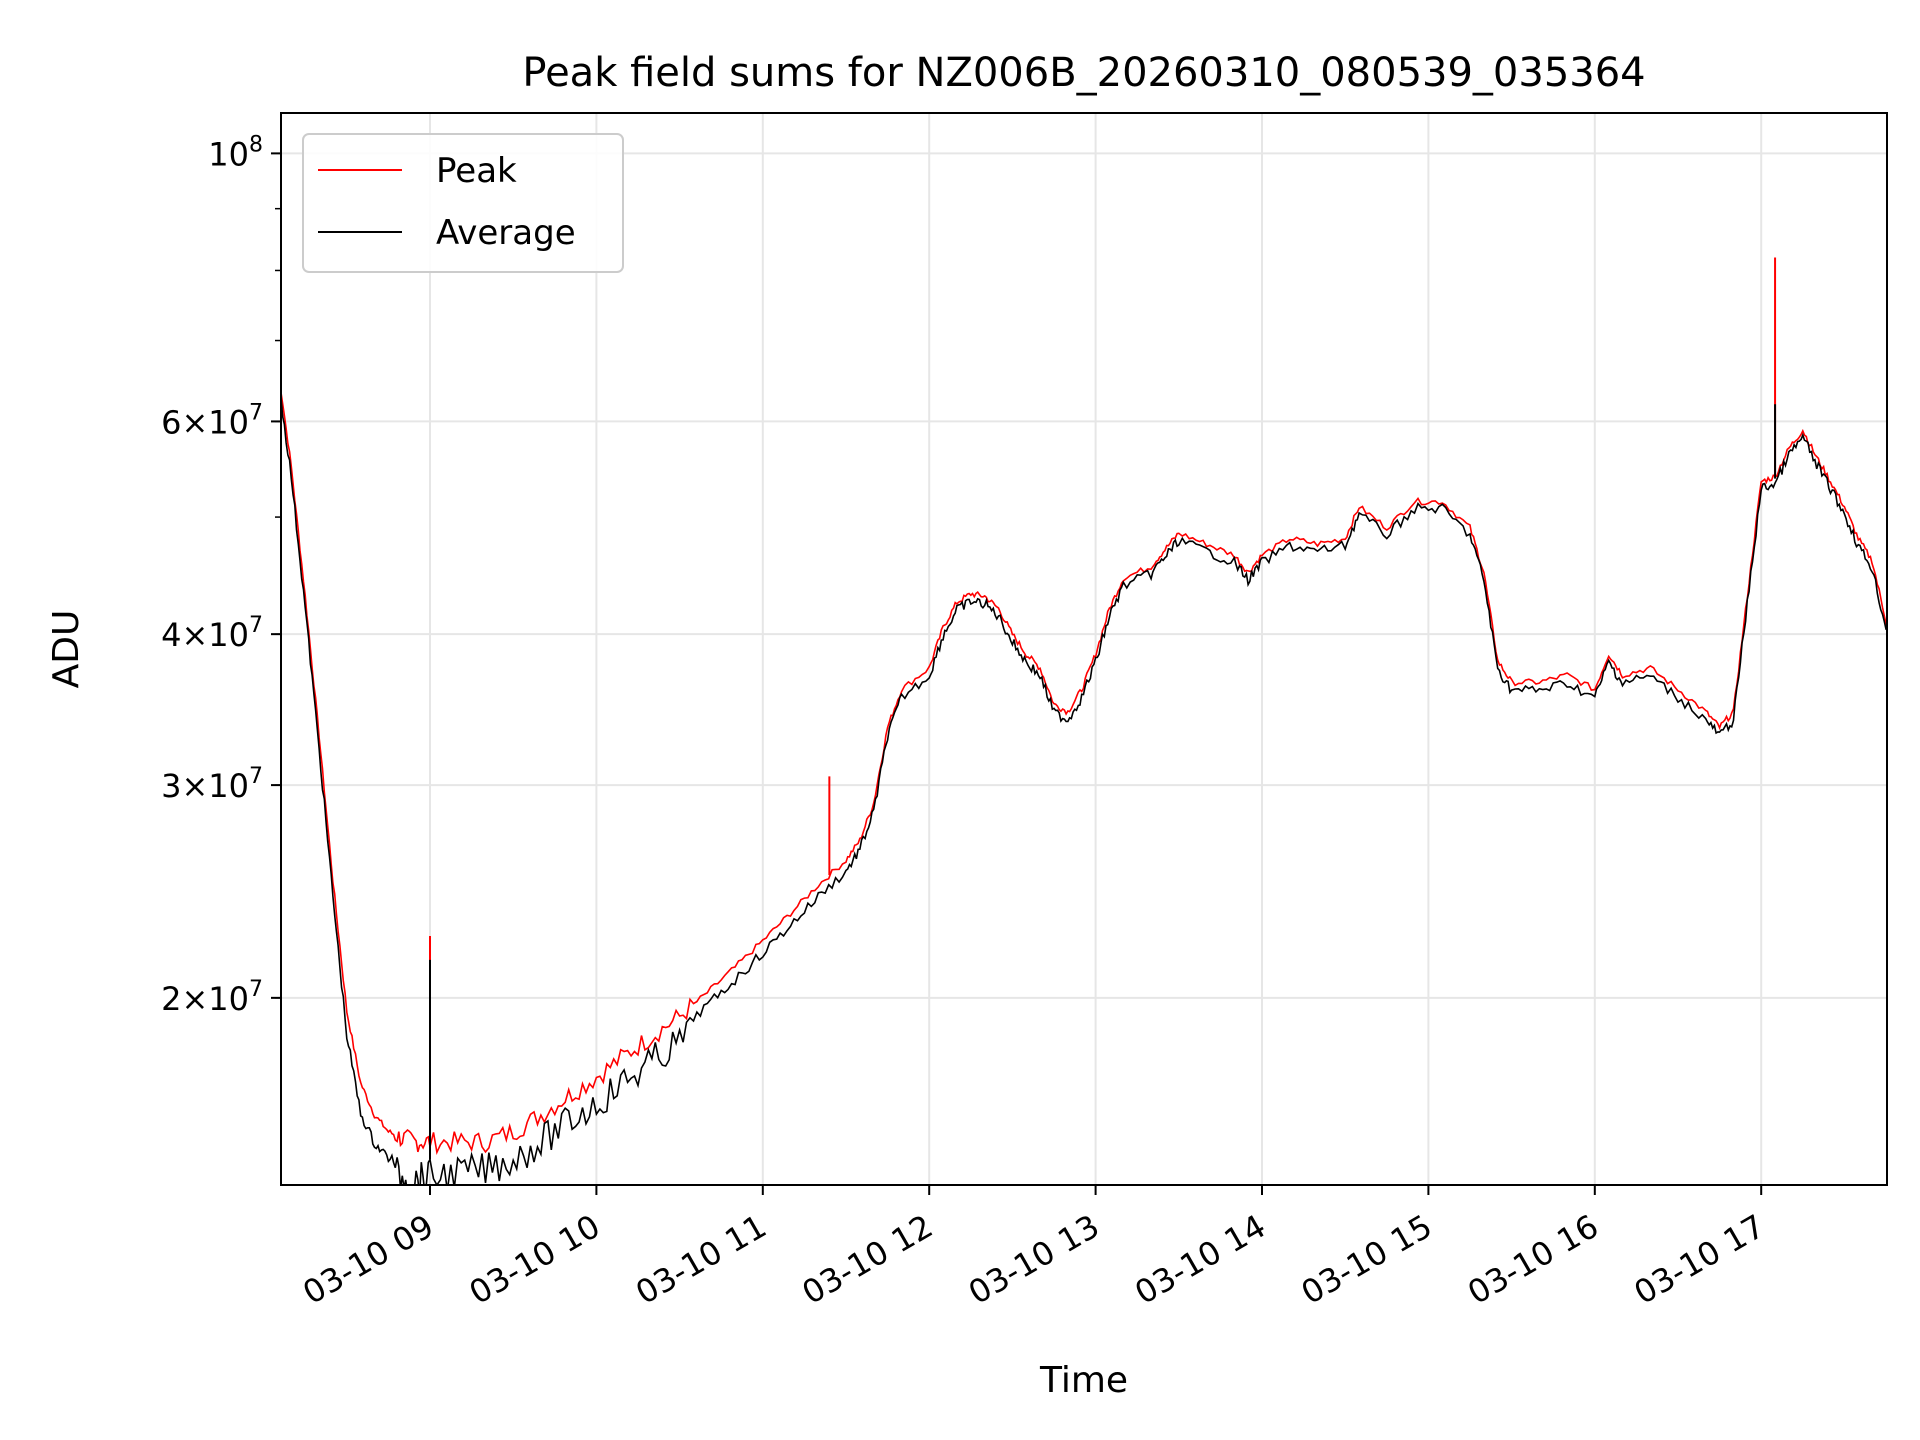  What do you see at coordinates (476, 171) in the screenshot?
I see `legend-label-peak: Peak` at bounding box center [476, 171].